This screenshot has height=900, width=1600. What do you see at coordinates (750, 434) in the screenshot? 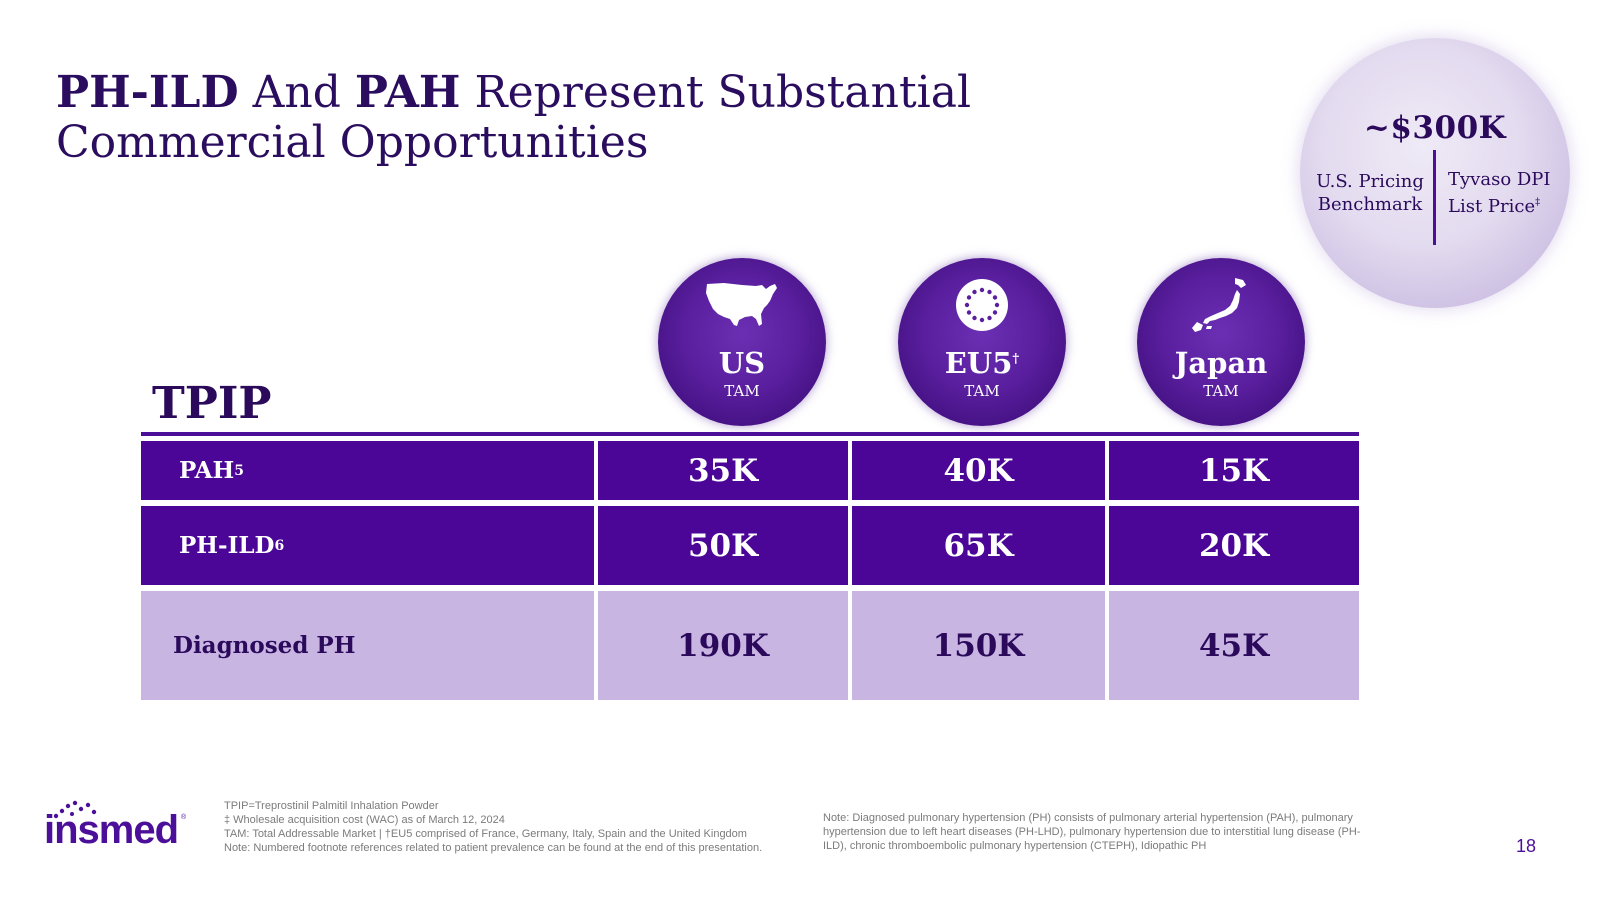
I see `table-top-rule` at bounding box center [750, 434].